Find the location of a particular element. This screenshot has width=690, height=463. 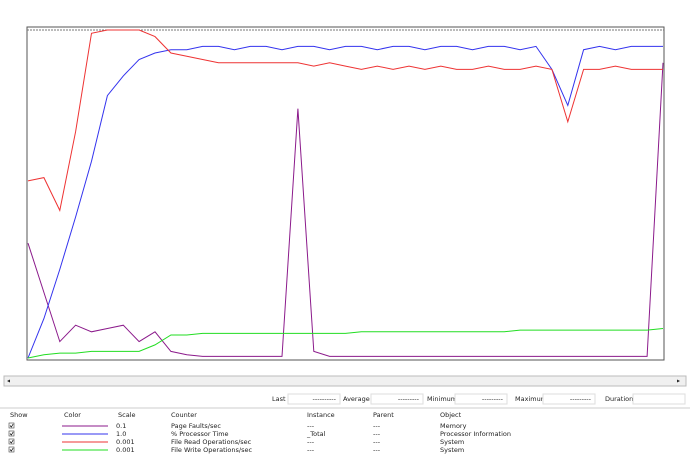

column-header: Scale is located at coordinates (127, 415).